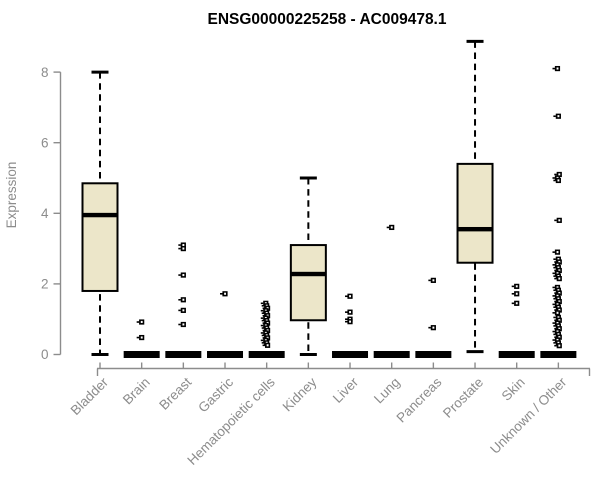  What do you see at coordinates (45, 142) in the screenshot?
I see `y-tick-label: 6` at bounding box center [45, 142].